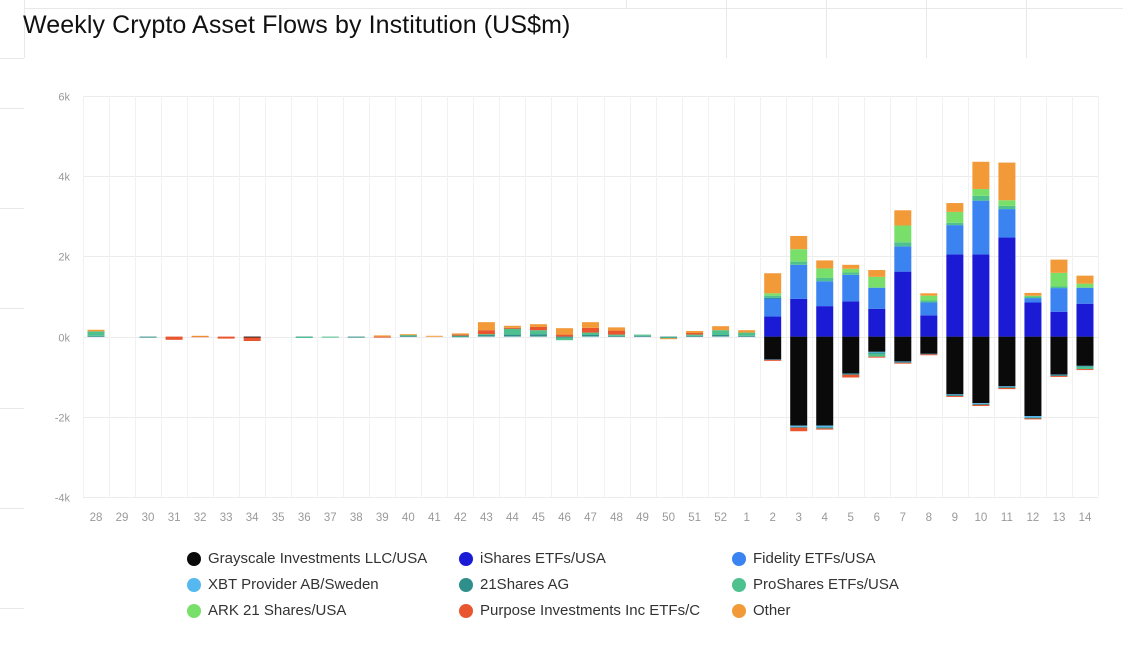  What do you see at coordinates (266, 610) in the screenshot?
I see `legend-item: ARK 21 Shares/USA` at bounding box center [266, 610].